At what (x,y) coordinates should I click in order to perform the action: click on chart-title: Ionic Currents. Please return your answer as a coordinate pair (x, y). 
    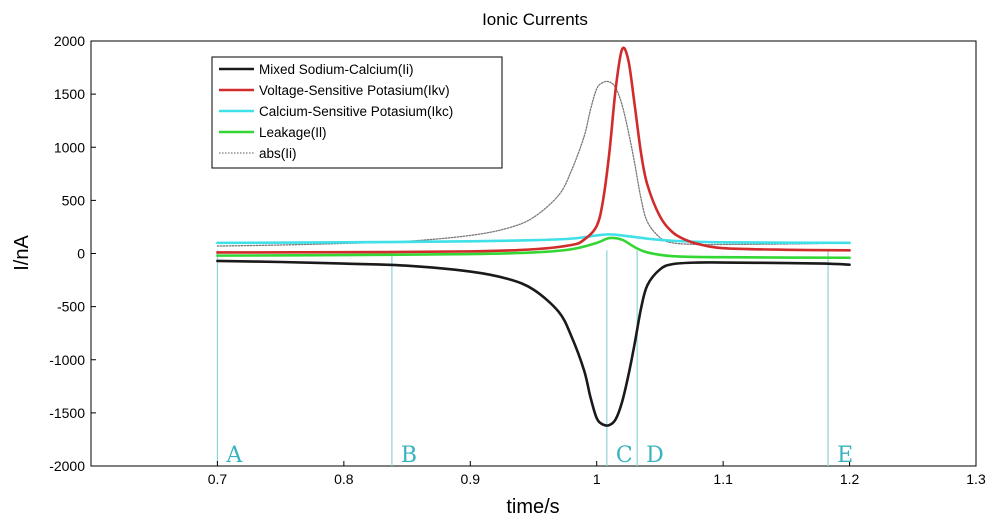
    Looking at the image, I should click on (535, 19).